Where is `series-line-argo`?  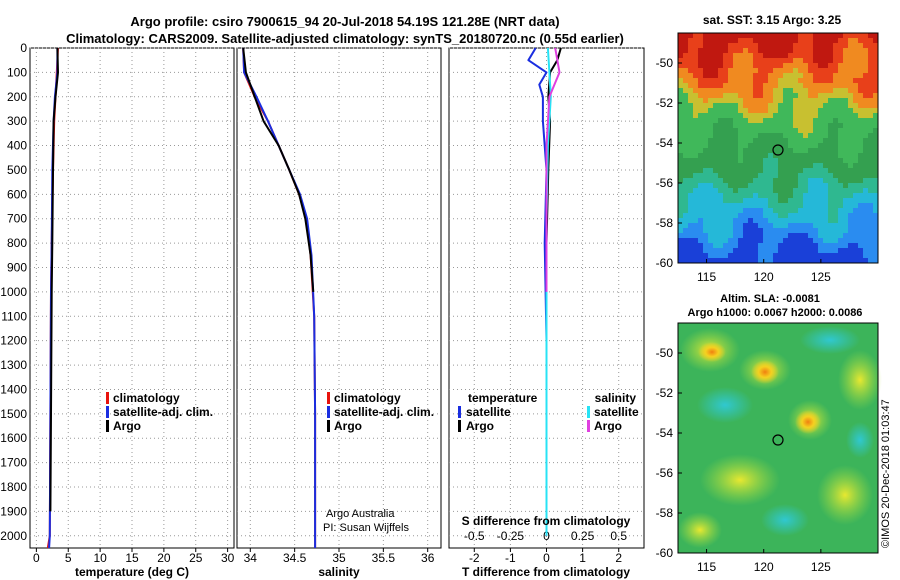 series-line-argo is located at coordinates (278, 169).